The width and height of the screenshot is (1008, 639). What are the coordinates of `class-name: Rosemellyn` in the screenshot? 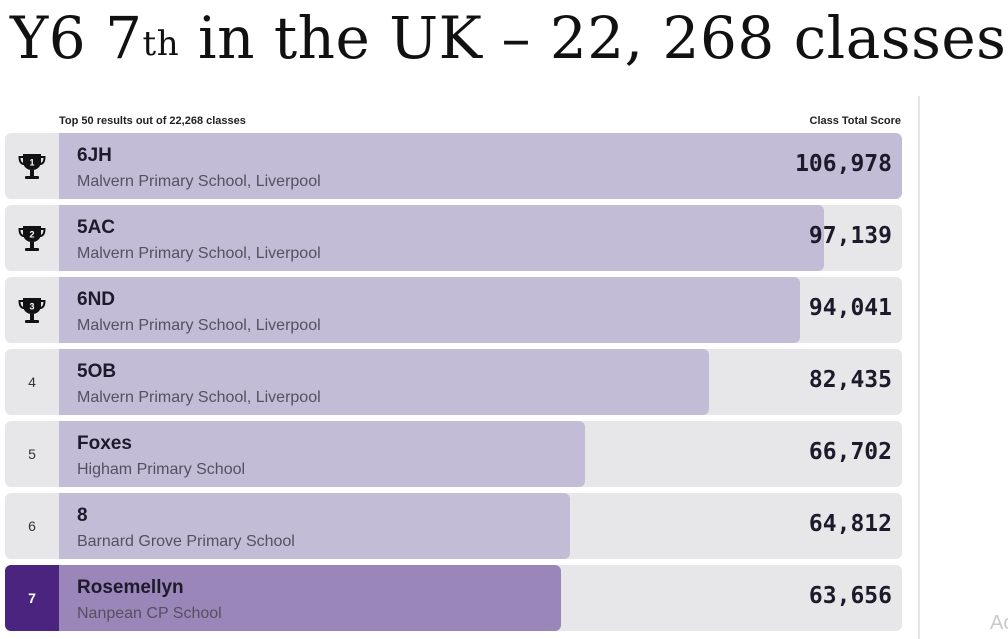 It's located at (130, 587).